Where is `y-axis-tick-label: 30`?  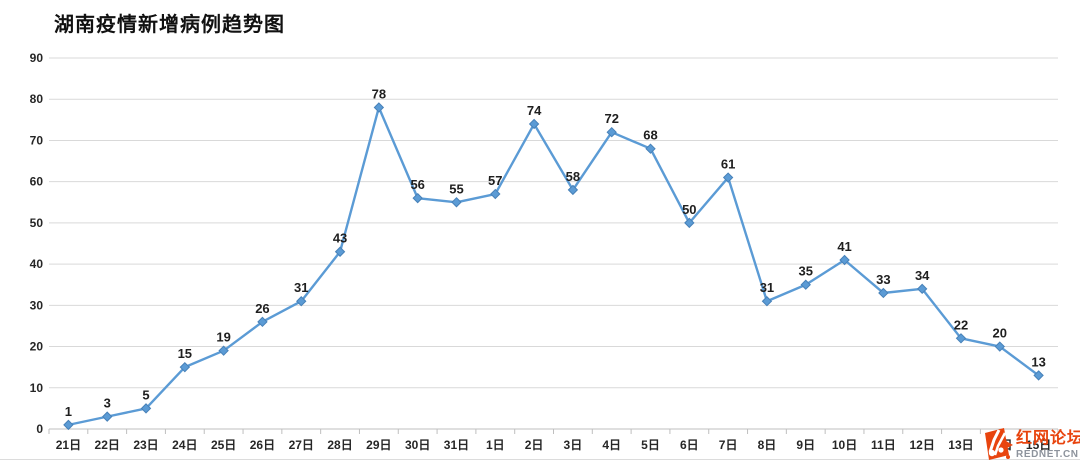 y-axis-tick-label: 30 is located at coordinates (37, 305).